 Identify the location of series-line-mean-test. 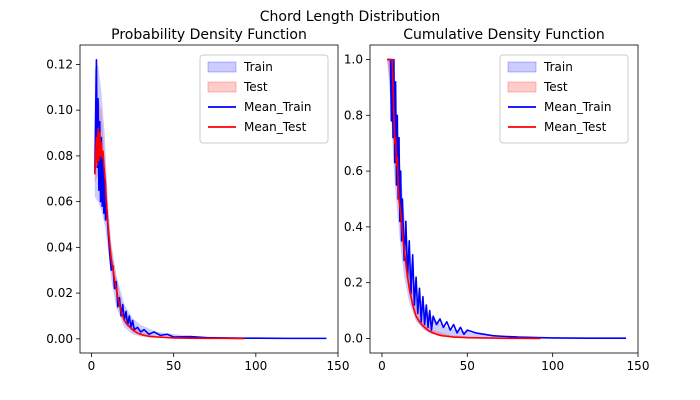
(169, 233).